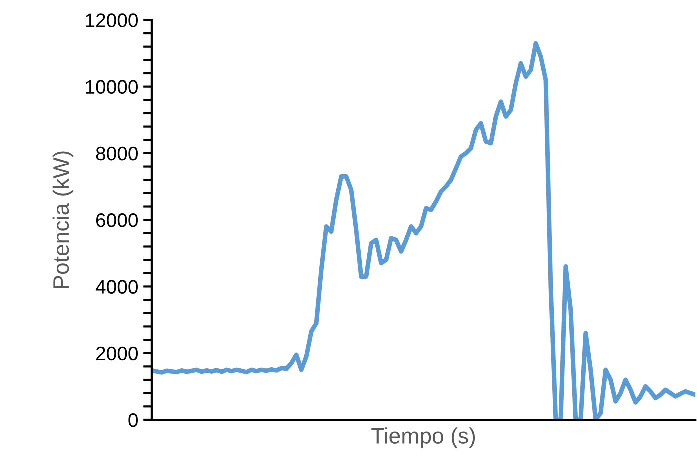  Describe the element at coordinates (63, 220) in the screenshot. I see `y-axis-title: Potencia (kW)` at that location.